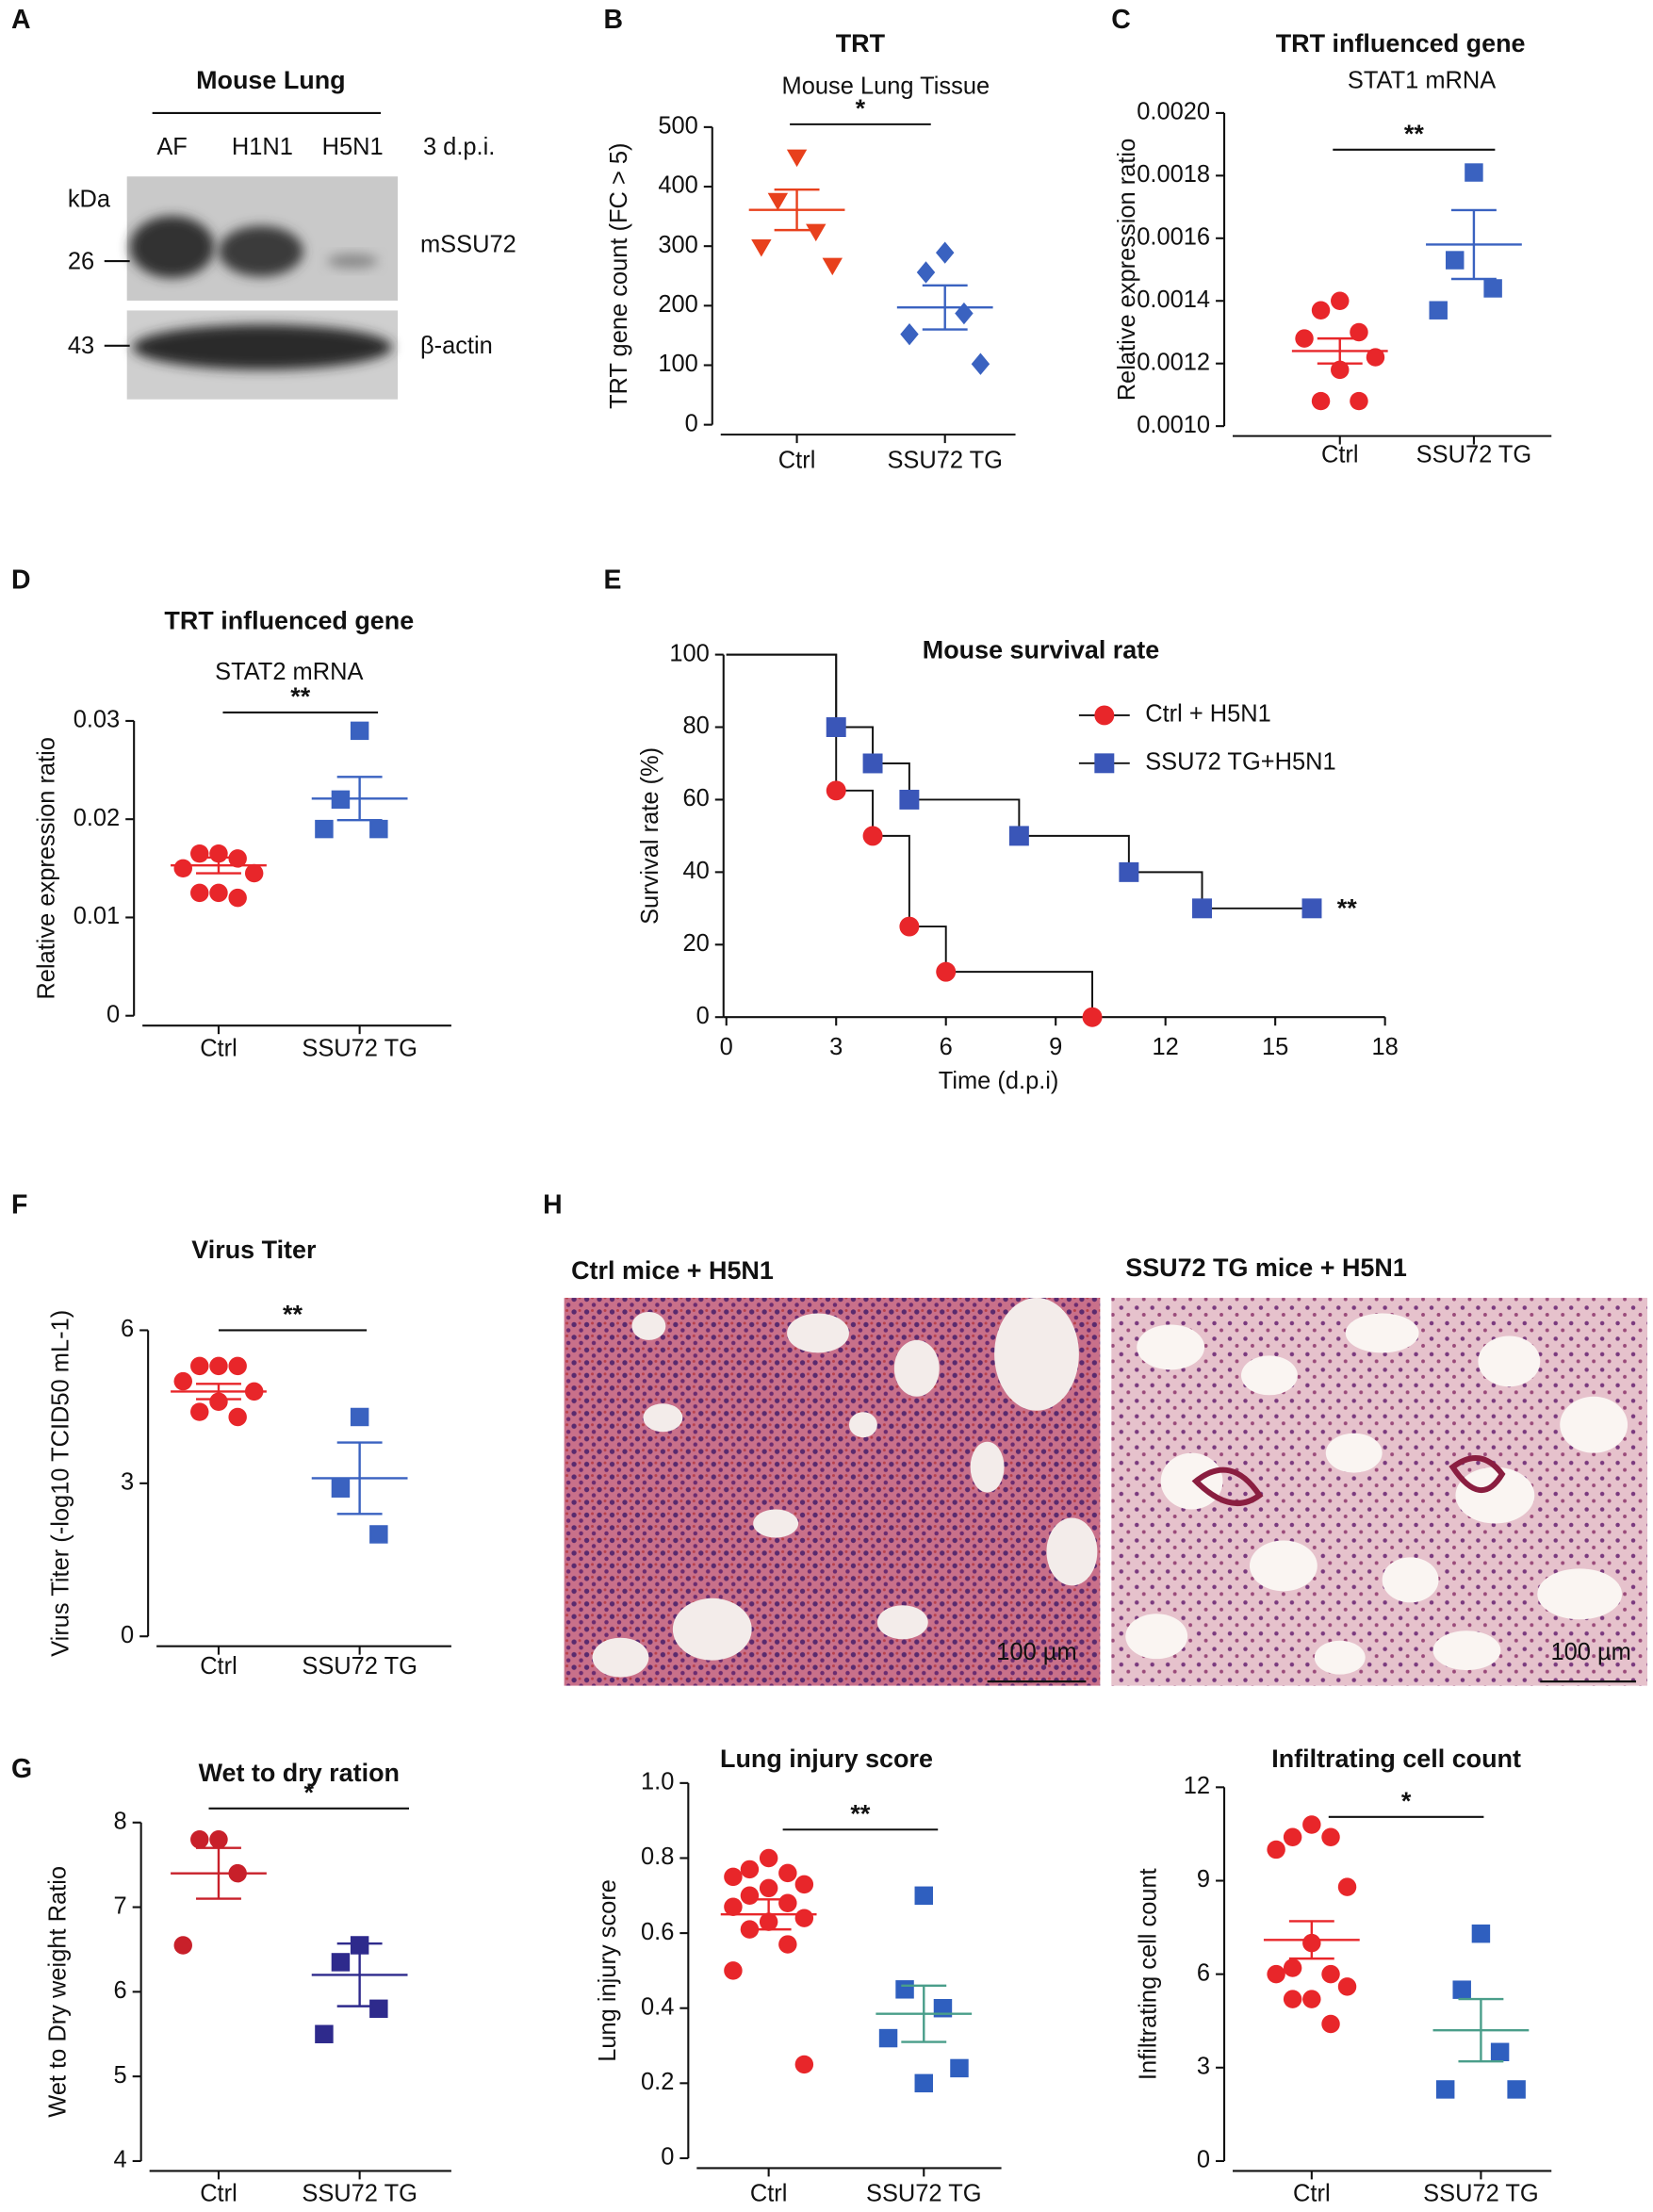 The height and width of the screenshot is (2212, 1653). Describe the element at coordinates (360, 1048) in the screenshot. I see `x-tick-label: SSU72 TG` at that location.